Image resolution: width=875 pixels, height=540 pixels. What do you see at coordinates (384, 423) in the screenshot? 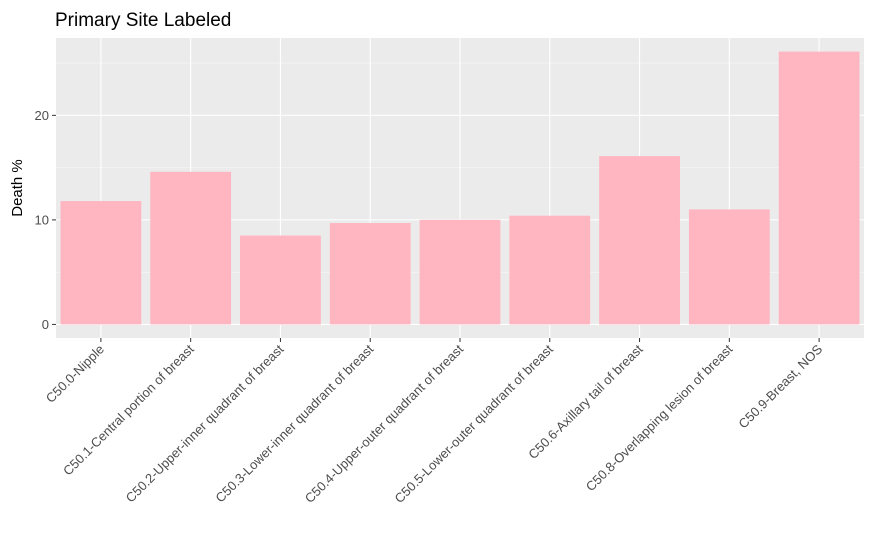
I see `x-tick-label: C50.4-Upper-outer quadrant of breast` at bounding box center [384, 423].